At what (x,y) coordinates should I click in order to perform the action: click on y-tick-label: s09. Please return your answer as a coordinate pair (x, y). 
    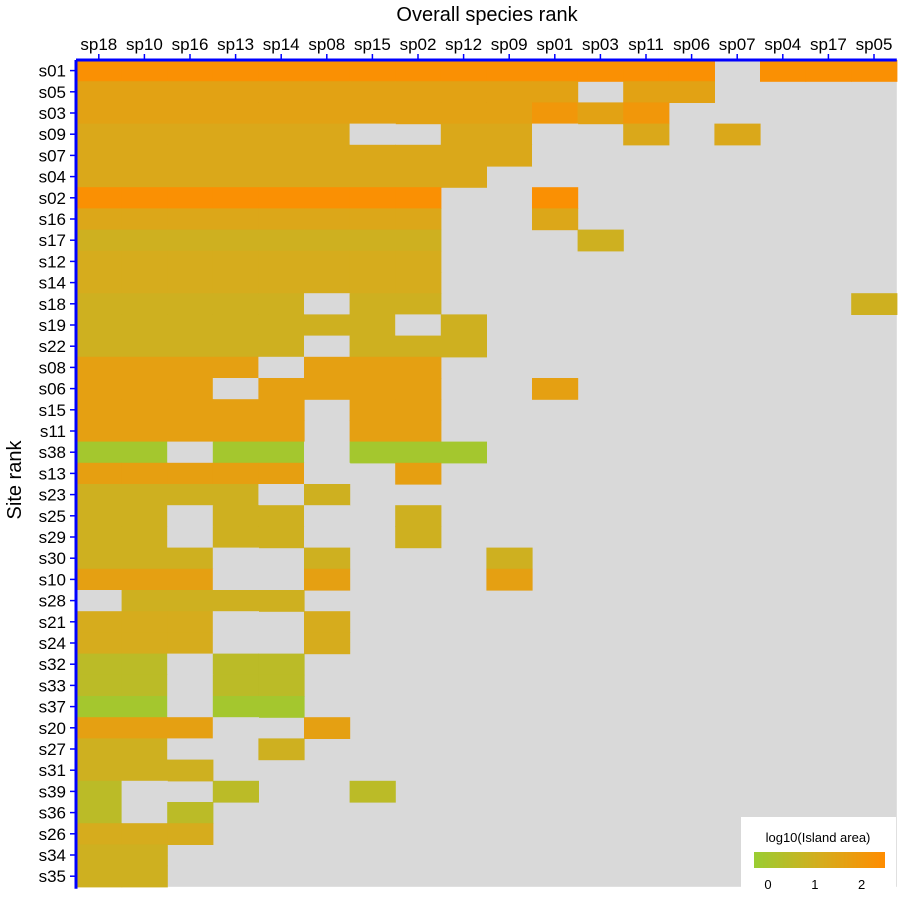
    Looking at the image, I should click on (52, 134).